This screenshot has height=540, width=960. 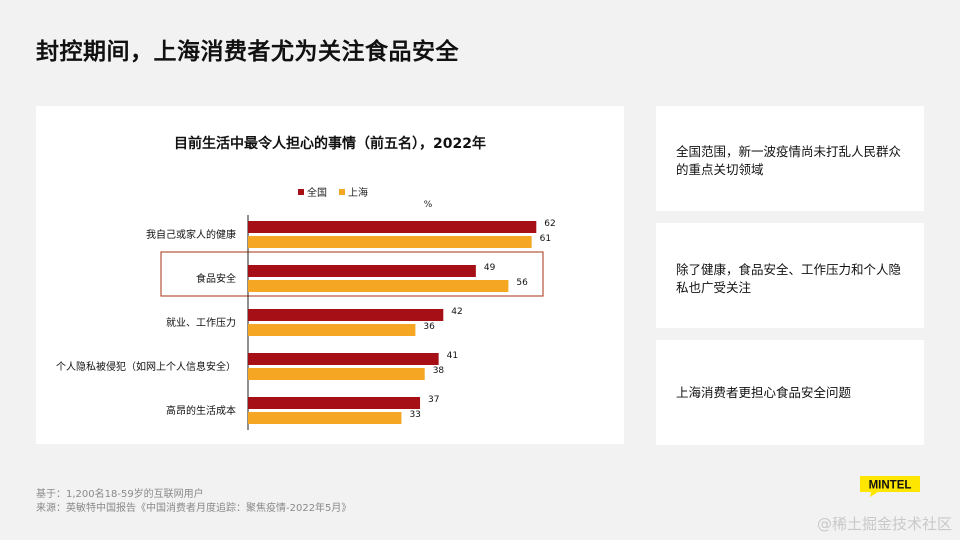 I want to click on watermark: @稀土掘金技术社区, so click(x=884, y=524).